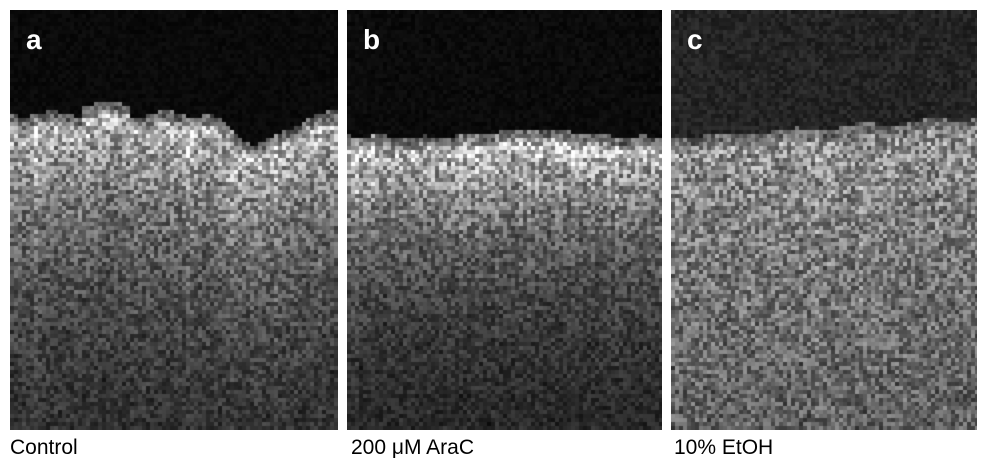 This screenshot has height=463, width=987. I want to click on caption-etoh: 10% EtOH, so click(724, 447).